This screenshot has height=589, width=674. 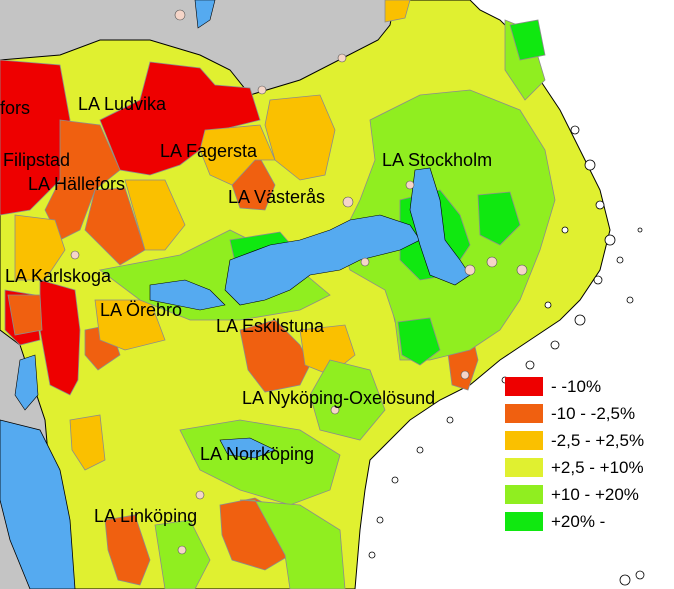 I want to click on legend-label: +10 - +20%, so click(x=595, y=494).